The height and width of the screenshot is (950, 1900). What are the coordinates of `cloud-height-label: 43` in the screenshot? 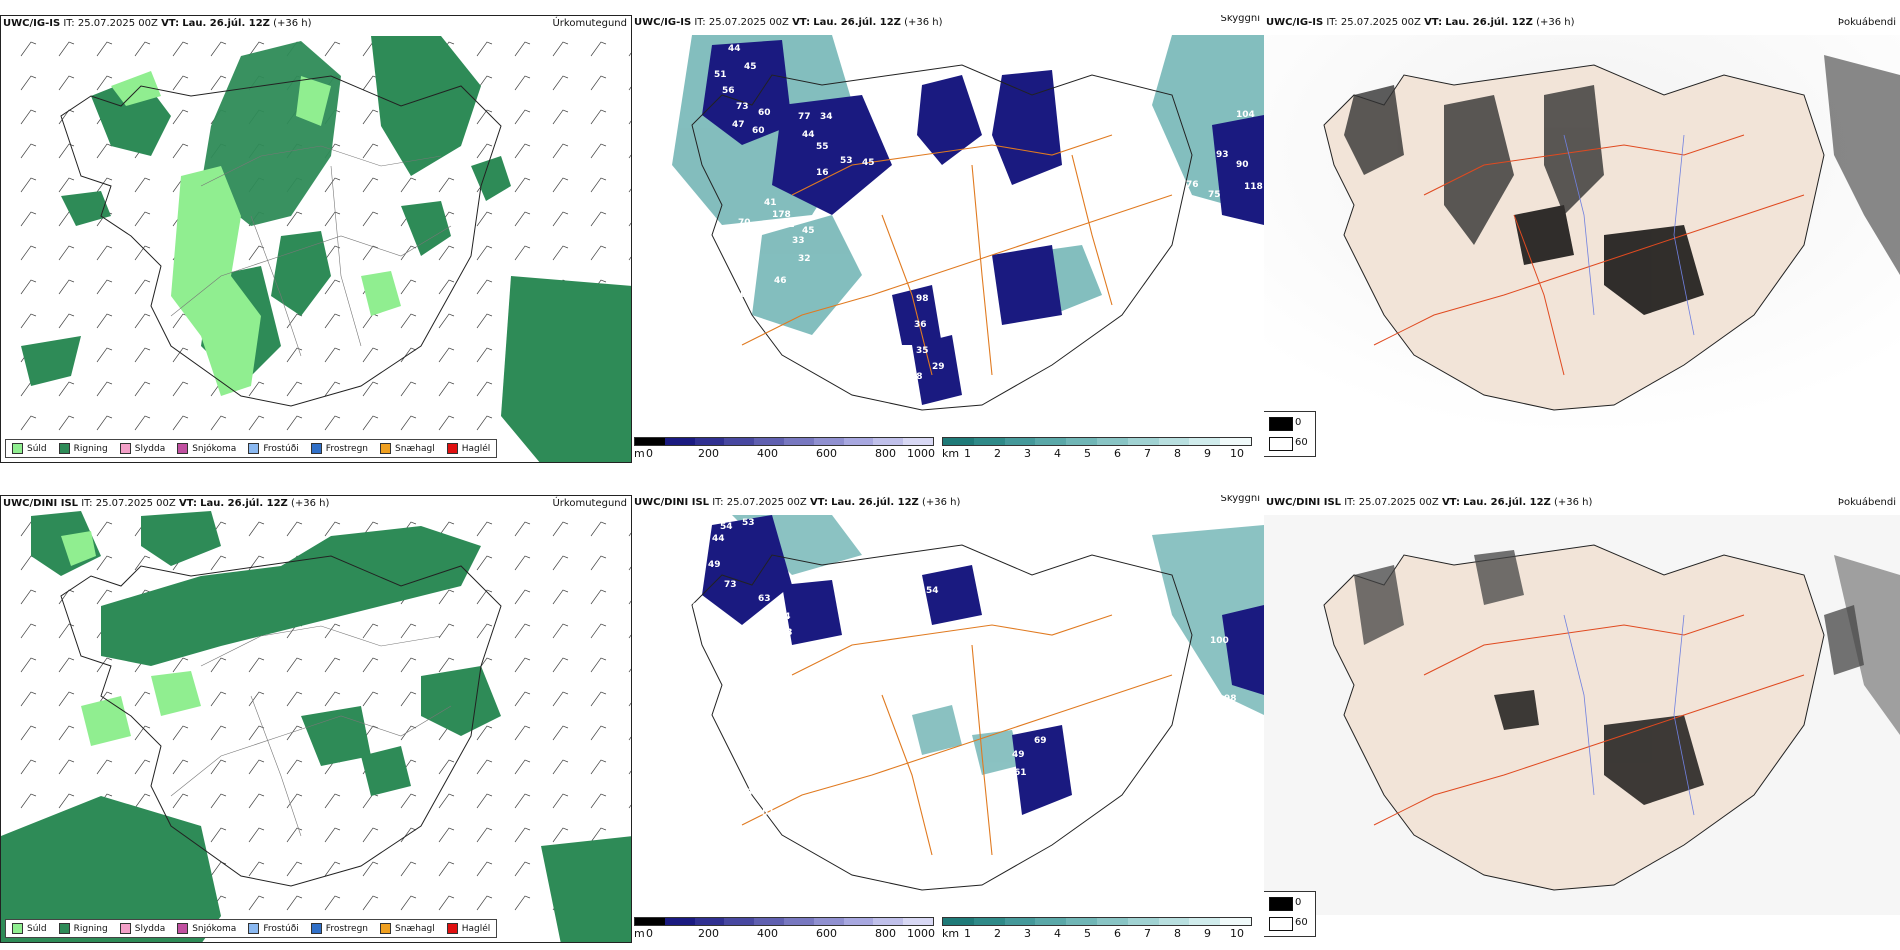 It's located at (746, 793).